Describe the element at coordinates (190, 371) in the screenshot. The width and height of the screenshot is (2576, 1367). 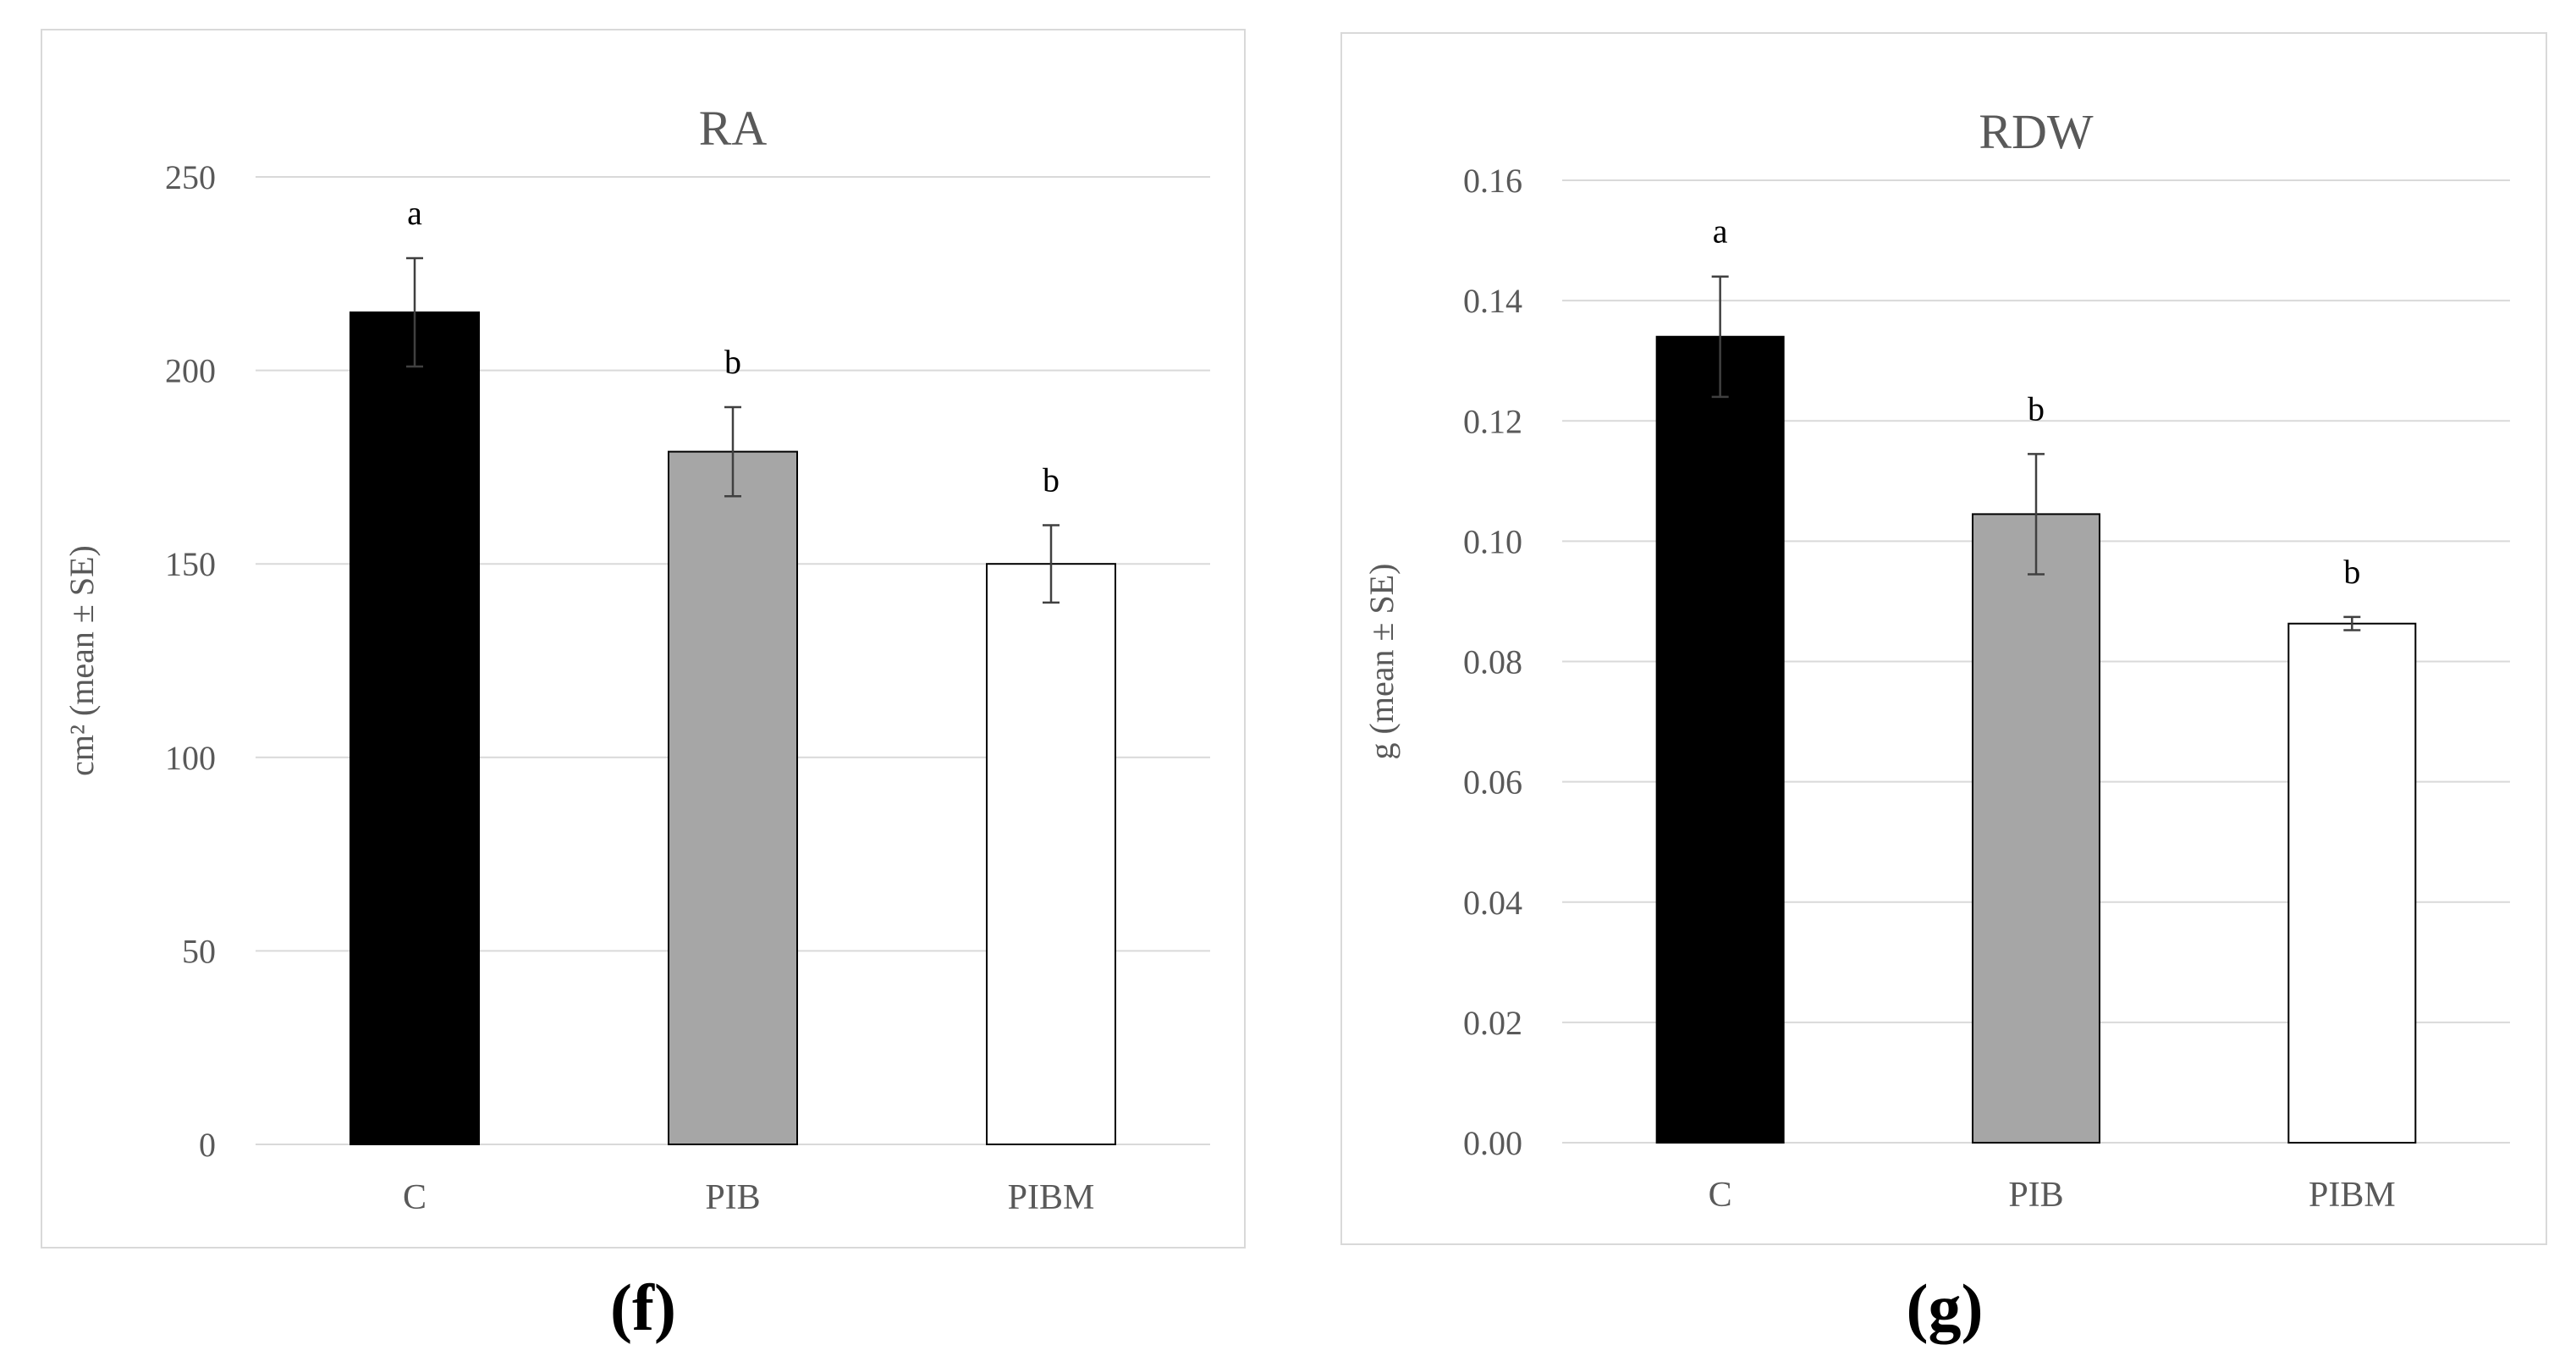
I see `y-tick-label: 200` at that location.